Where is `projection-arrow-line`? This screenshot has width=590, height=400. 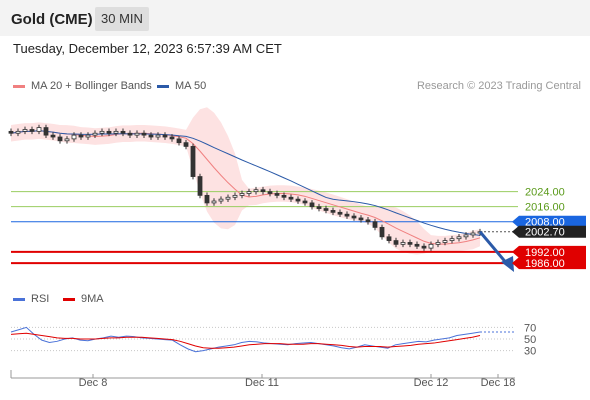 projection-arrow-line is located at coordinates (494, 248).